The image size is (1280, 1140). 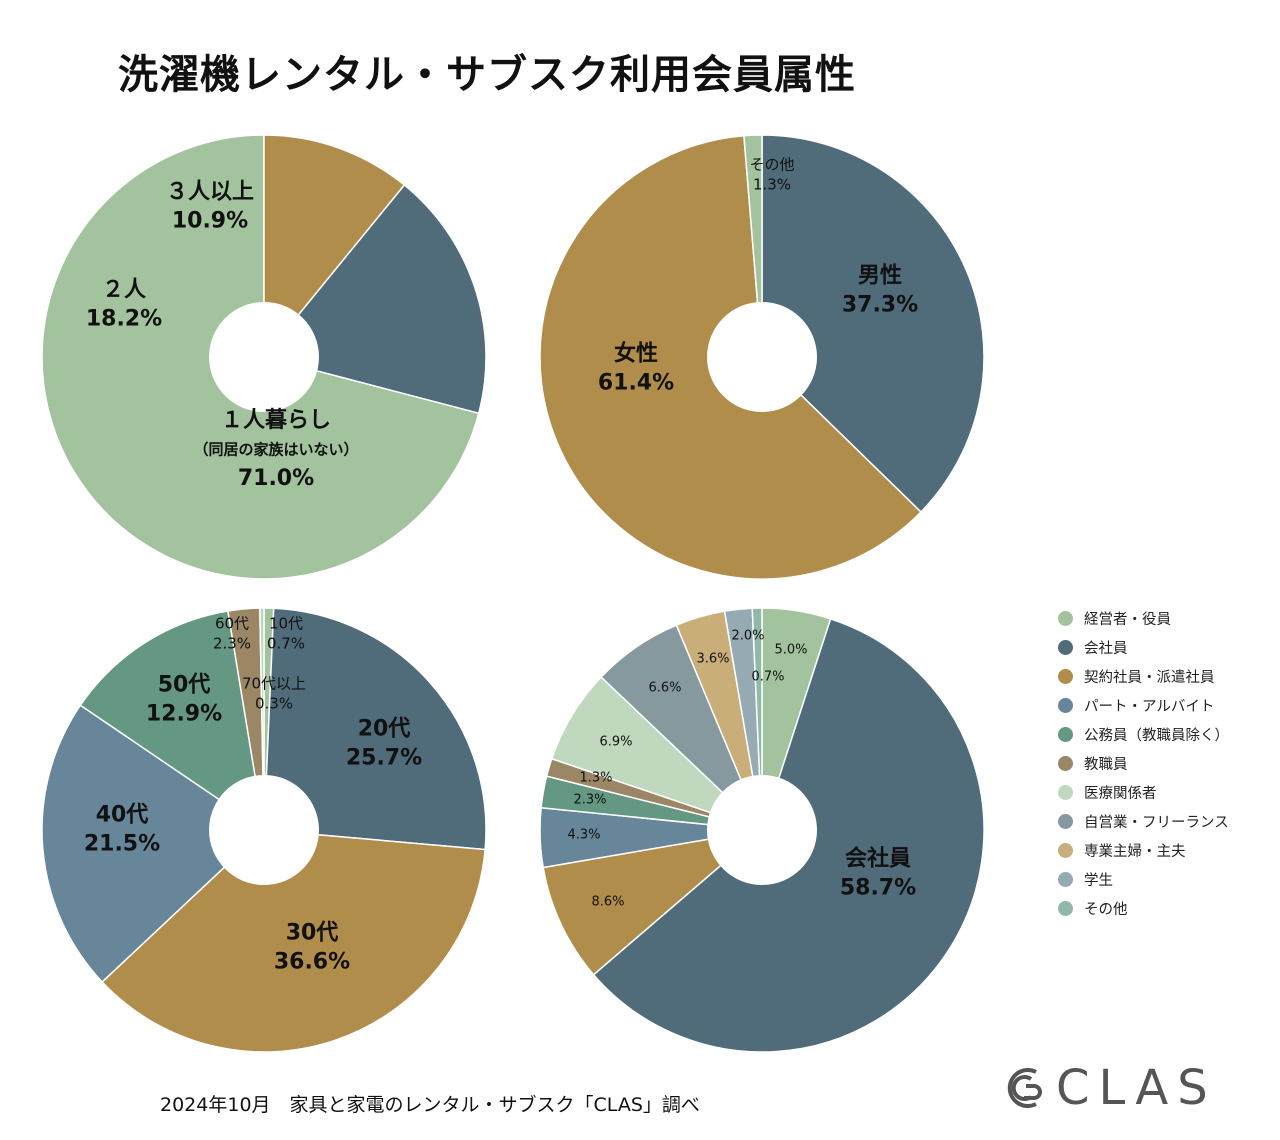 What do you see at coordinates (184, 714) in the screenshot?
I see `slice-value-label: 12.9%` at bounding box center [184, 714].